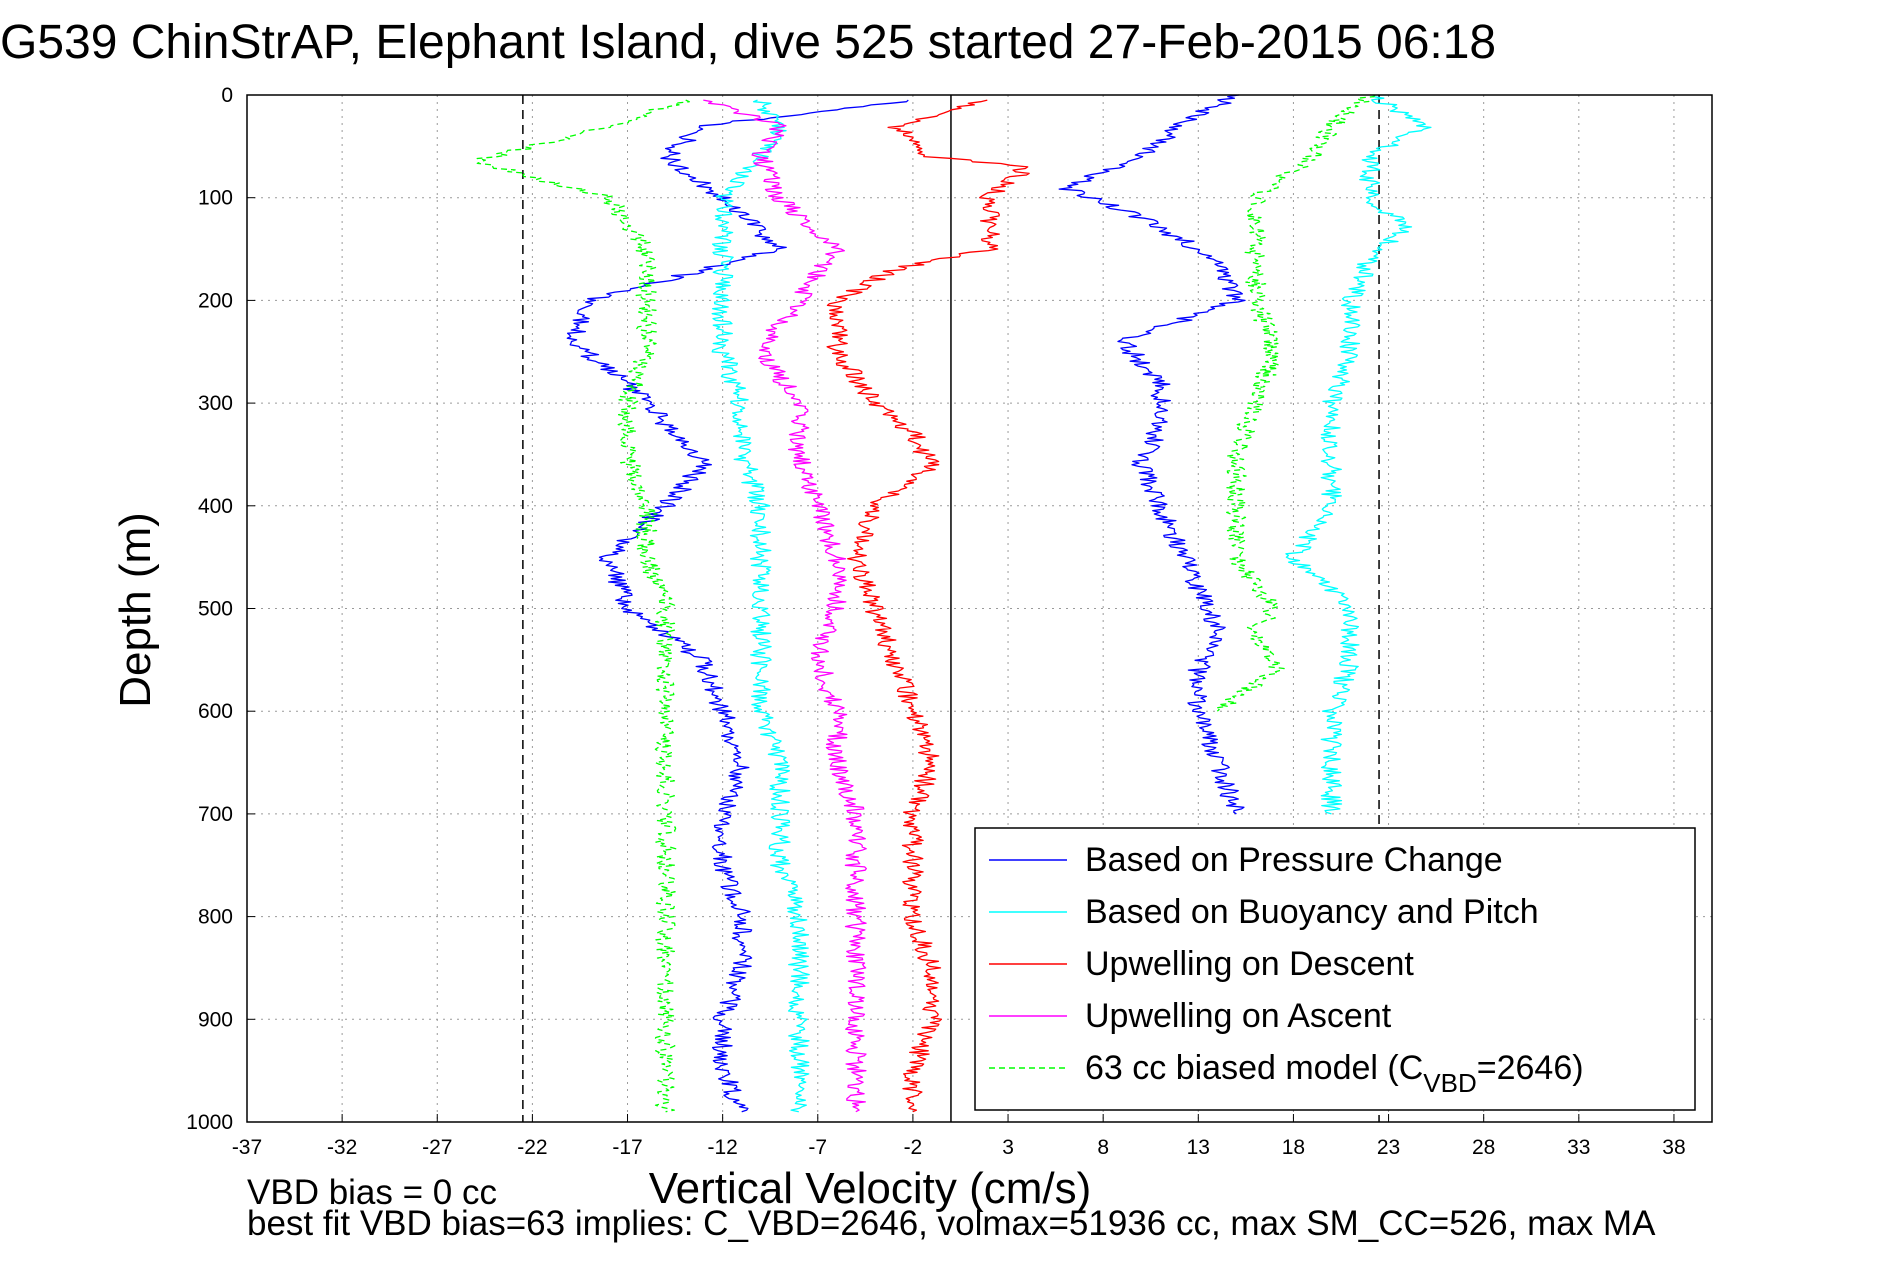 The width and height of the screenshot is (1891, 1262). I want to click on y-tick-label: 500, so click(215, 609).